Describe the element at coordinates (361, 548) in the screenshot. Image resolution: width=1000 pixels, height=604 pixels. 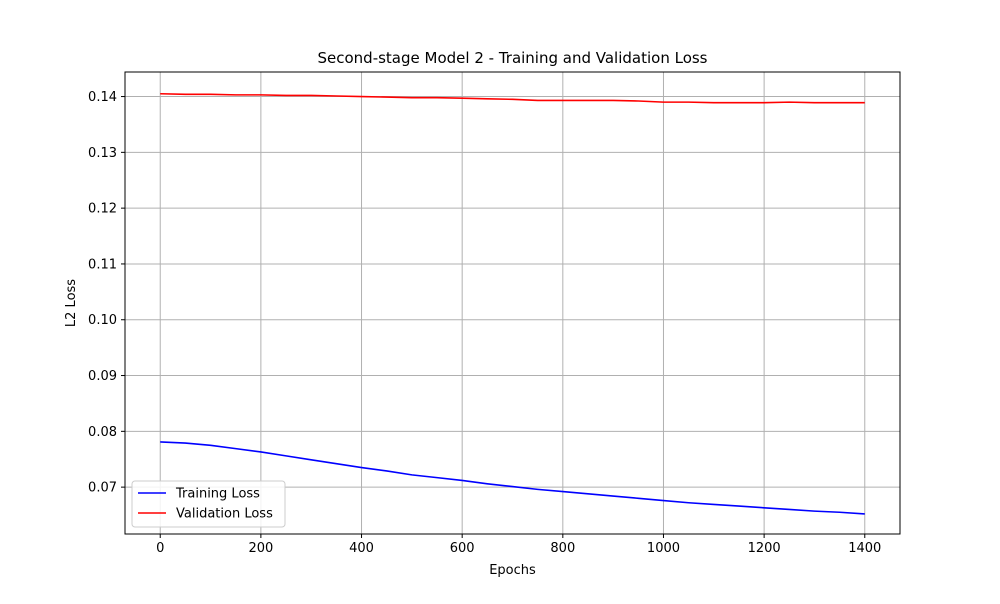
I see `x-tick-label: 400` at that location.